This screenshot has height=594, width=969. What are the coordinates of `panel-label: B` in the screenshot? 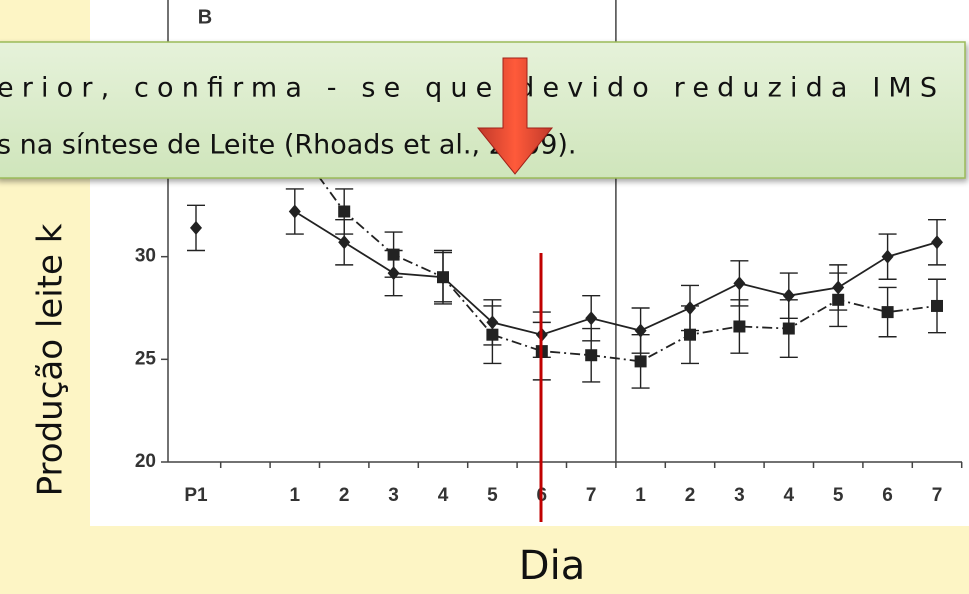 It's located at (205, 17).